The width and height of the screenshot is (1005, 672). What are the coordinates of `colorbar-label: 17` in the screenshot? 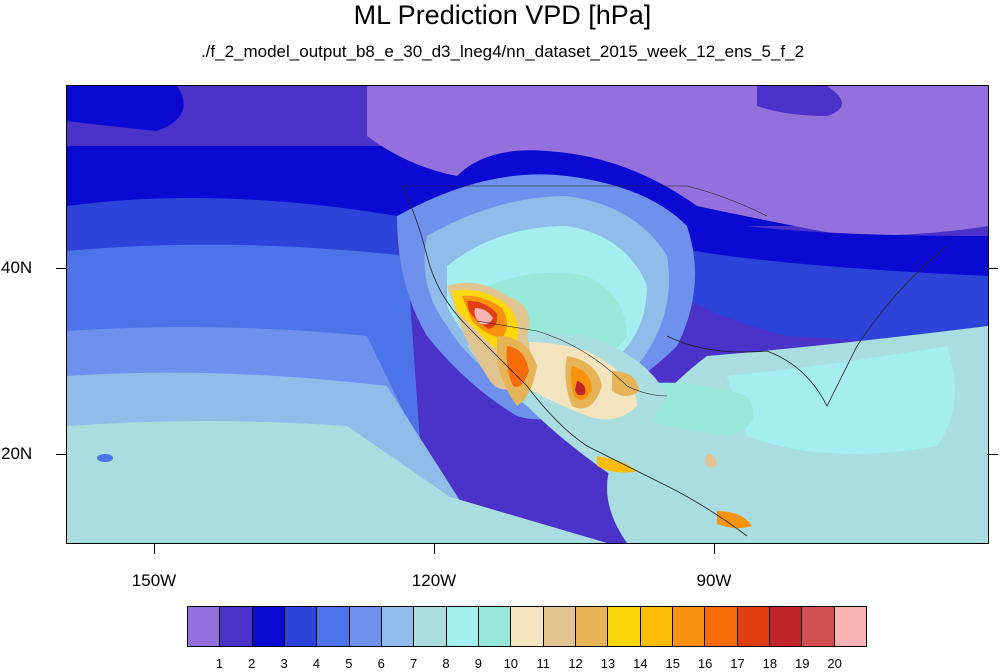 It's located at (737, 663).